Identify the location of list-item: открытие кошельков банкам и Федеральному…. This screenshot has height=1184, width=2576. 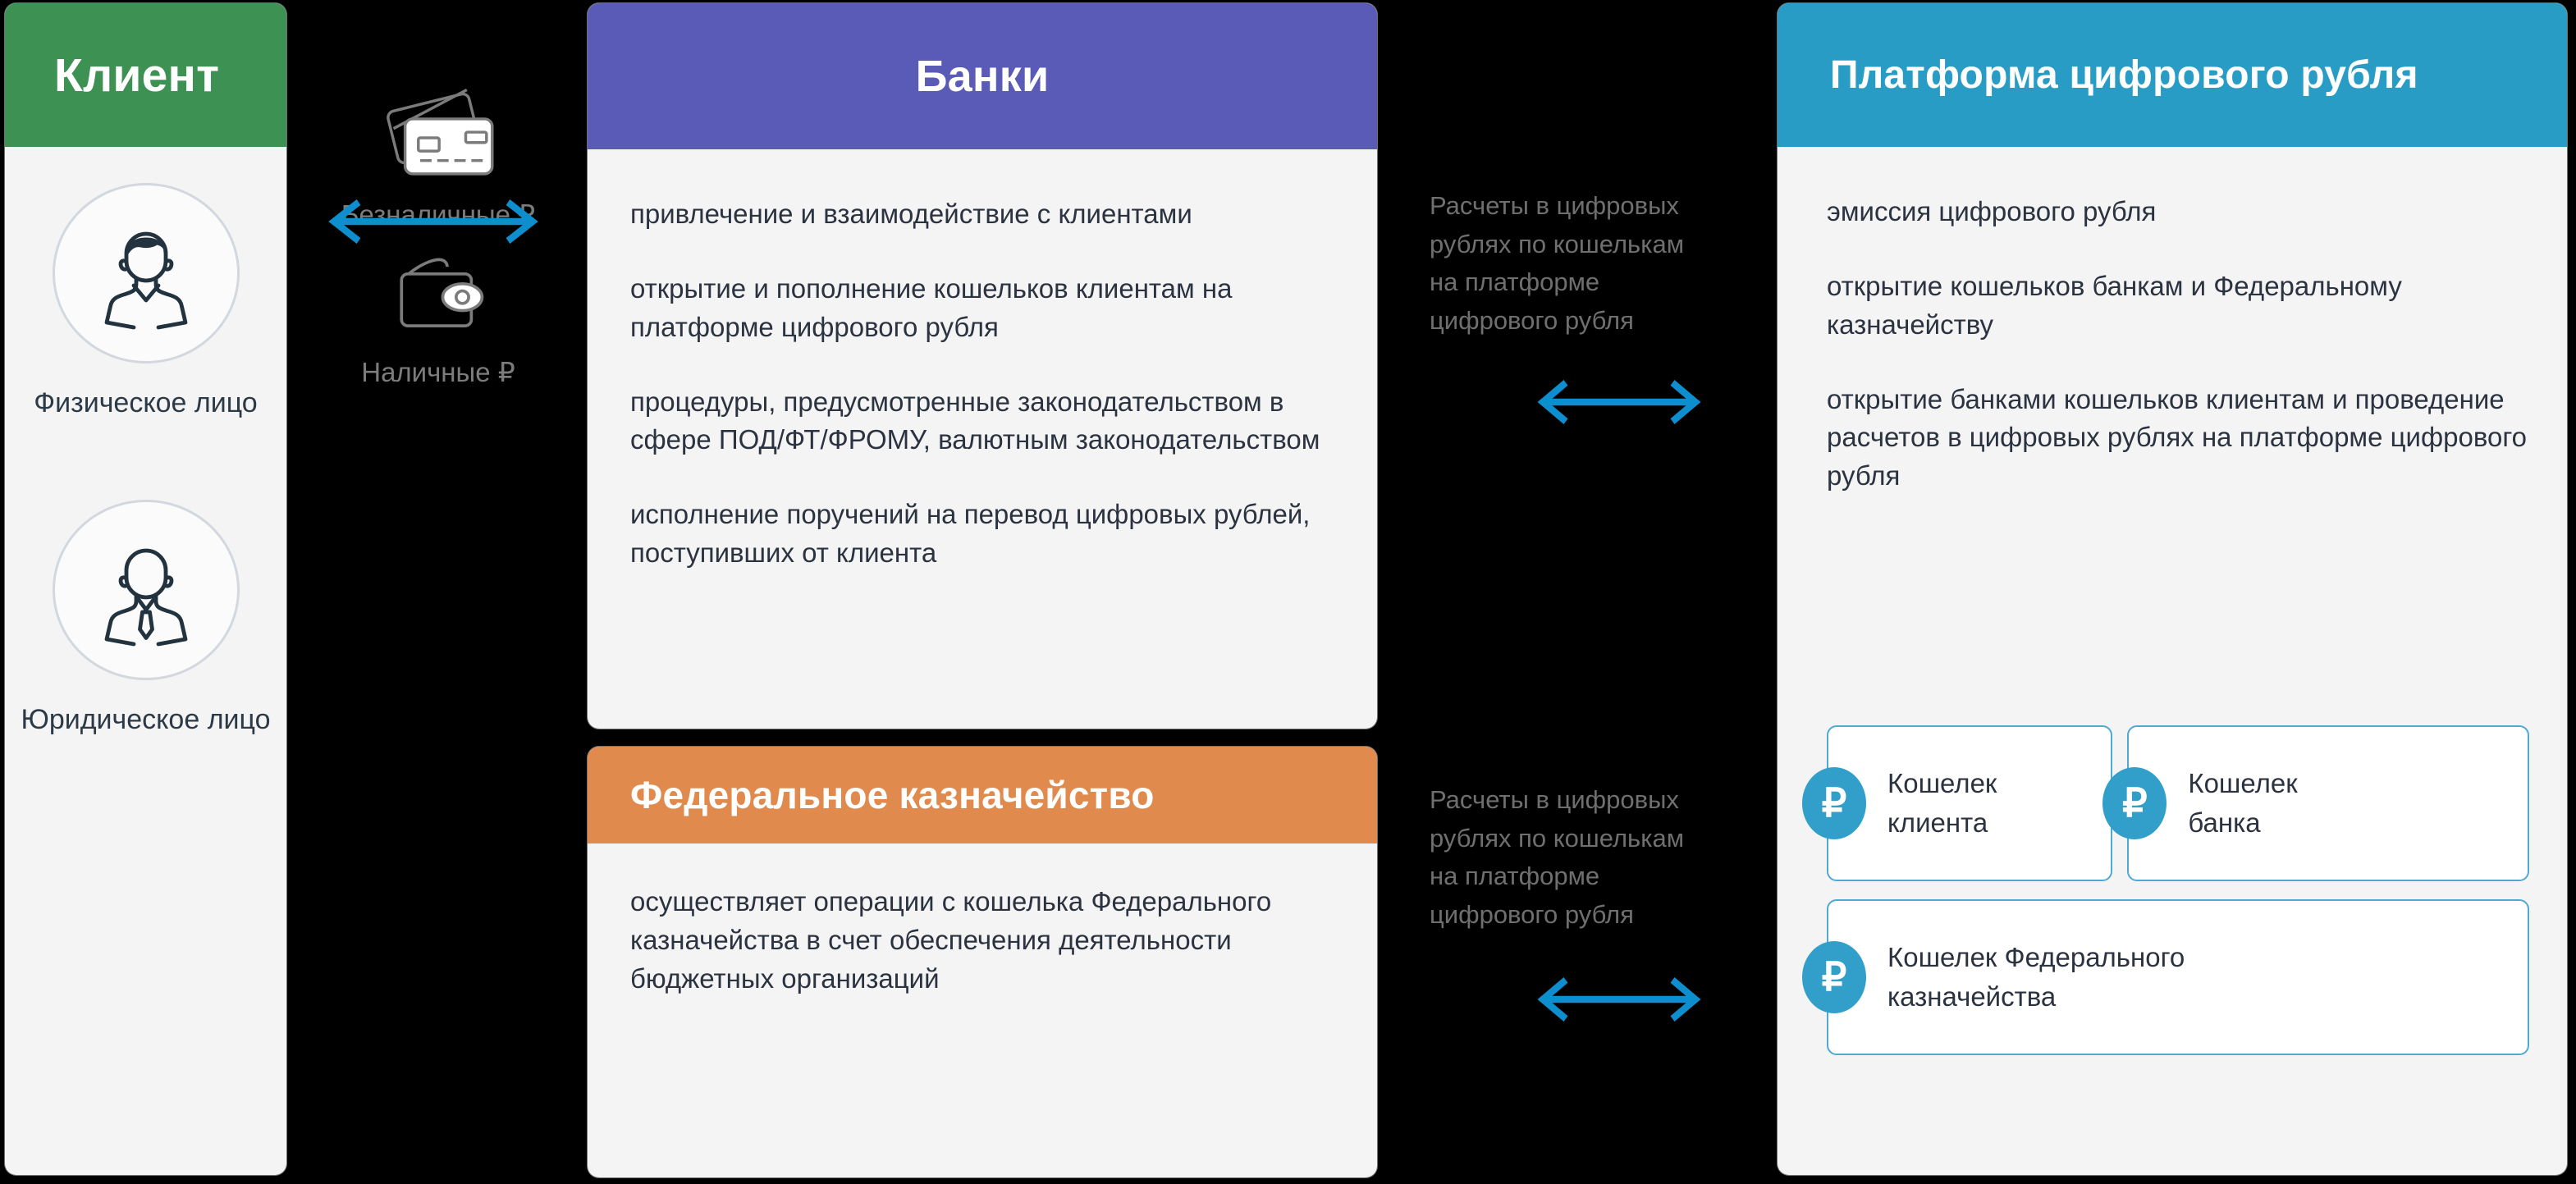
(2114, 305).